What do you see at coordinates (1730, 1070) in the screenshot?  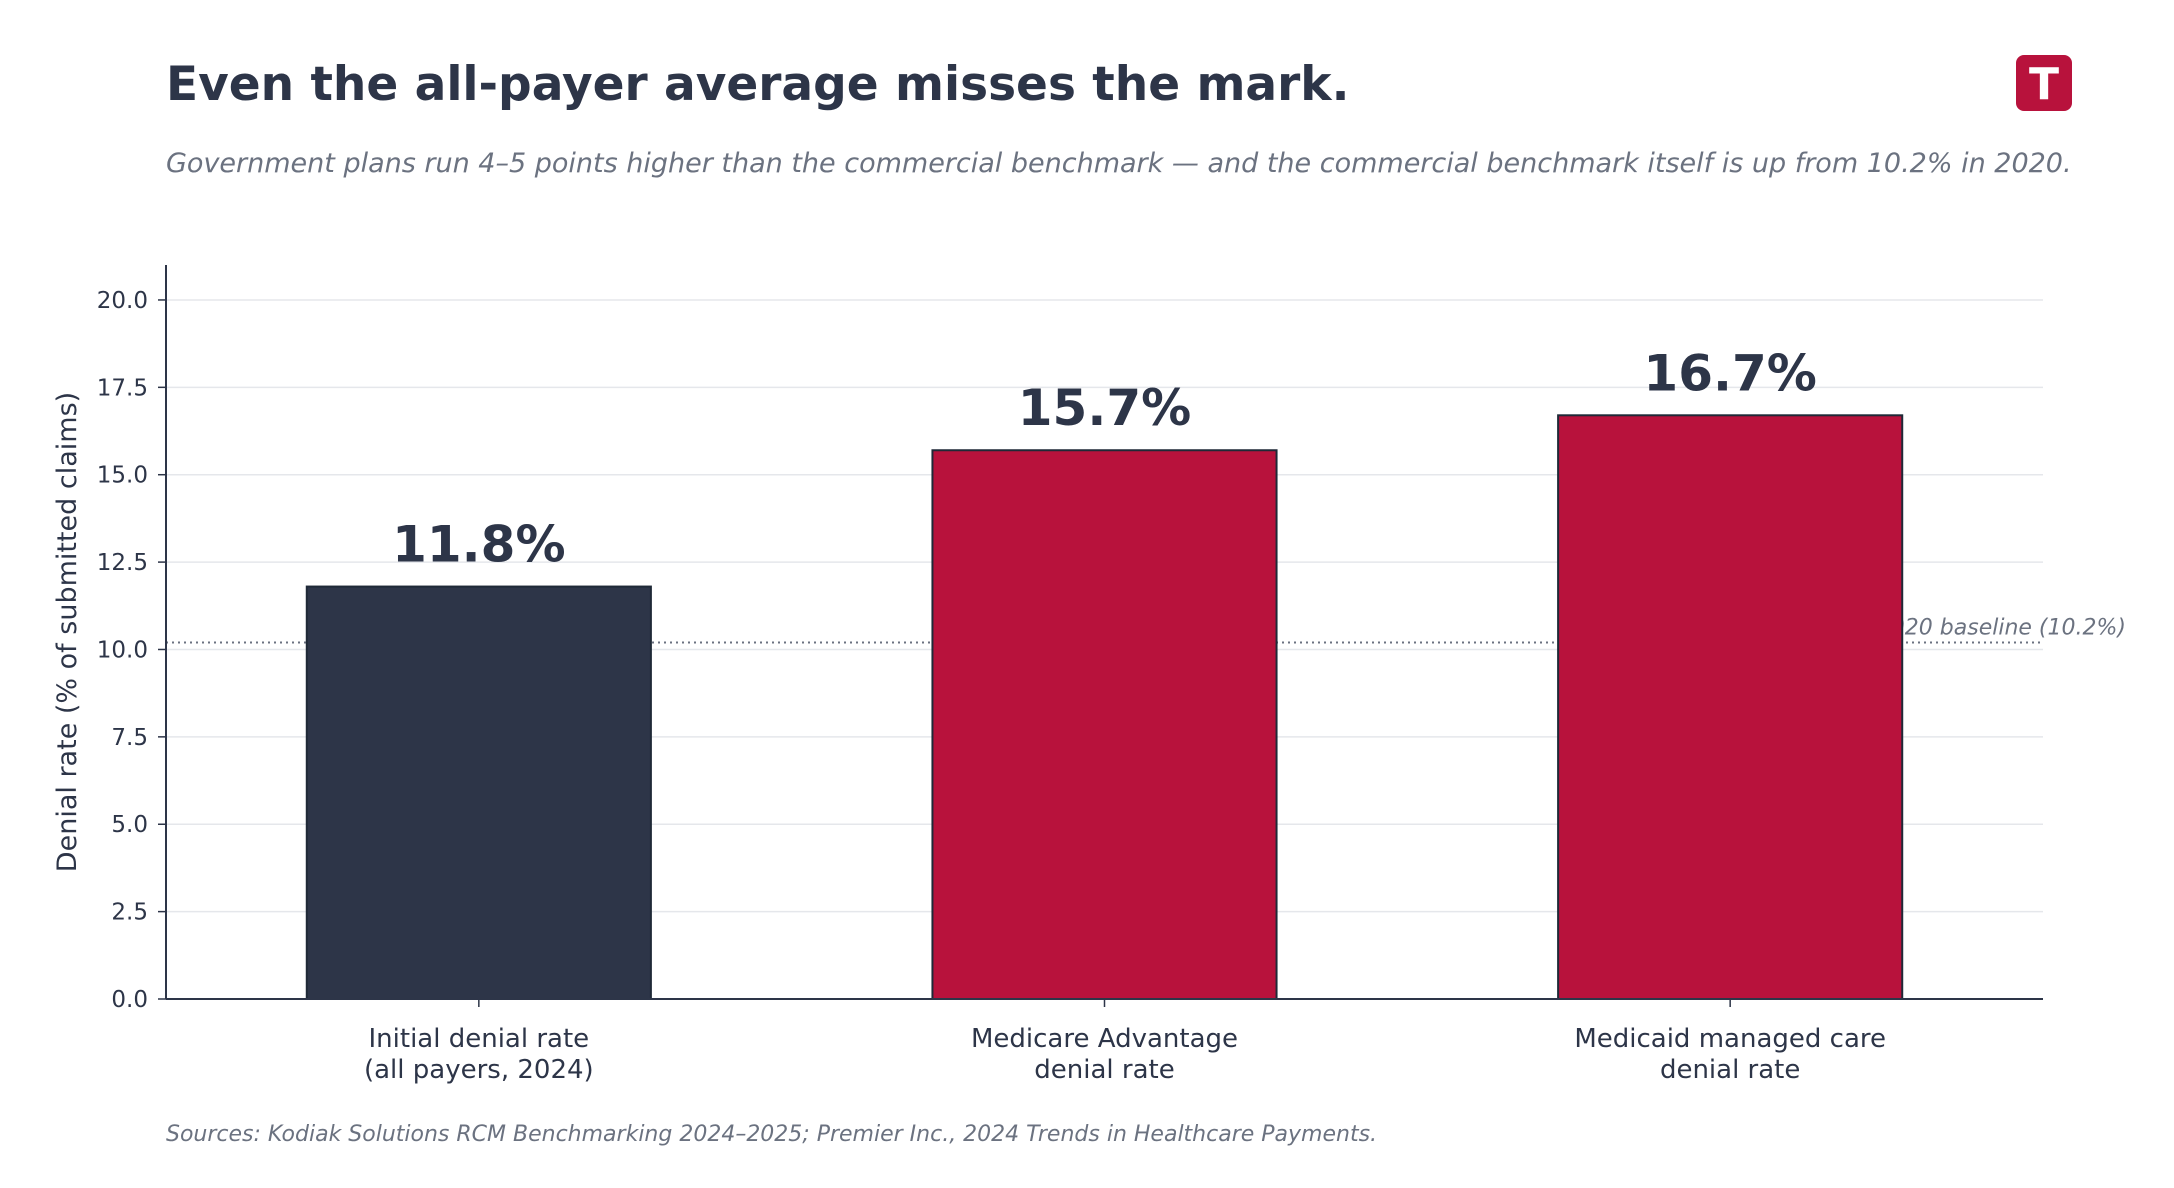 I see `category-label-2-line-1: denial rate` at bounding box center [1730, 1070].